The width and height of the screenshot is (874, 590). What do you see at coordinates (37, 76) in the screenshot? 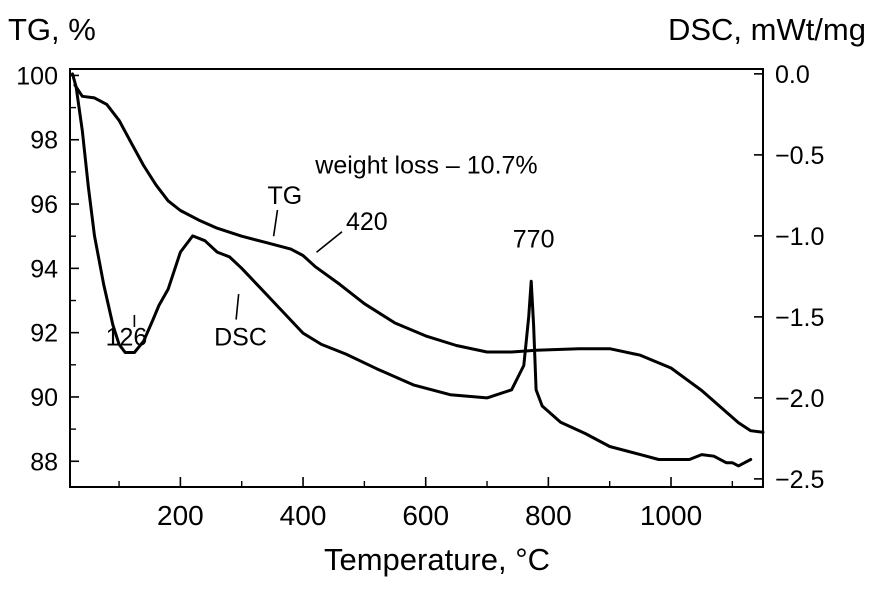
I see `y-left-tick-label: 100` at bounding box center [37, 76].